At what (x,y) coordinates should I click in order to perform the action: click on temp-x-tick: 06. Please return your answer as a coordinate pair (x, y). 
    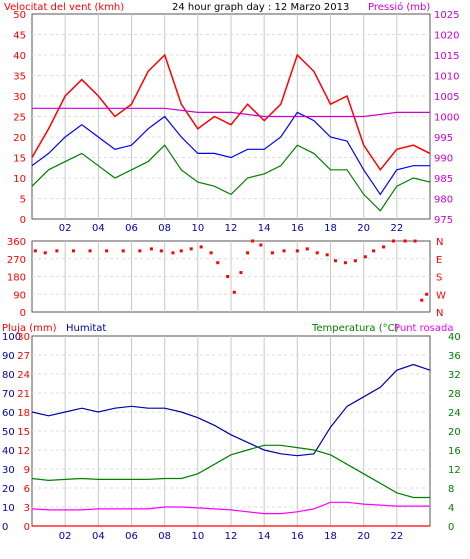
    Looking at the image, I should click on (131, 536).